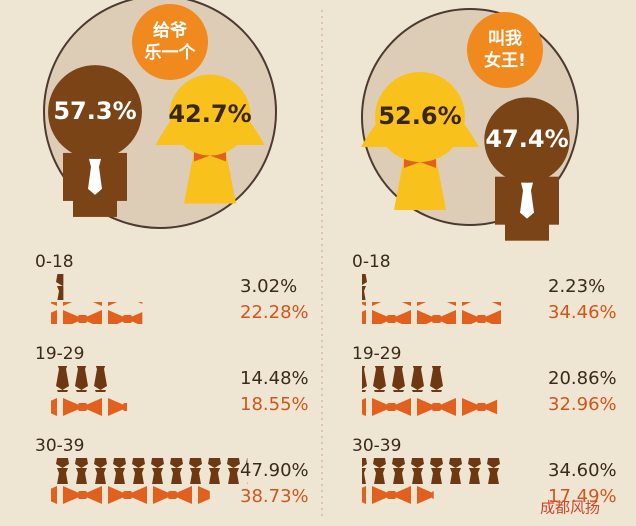  Describe the element at coordinates (171, 52) in the screenshot. I see `badge-text: 乐一个` at that location.